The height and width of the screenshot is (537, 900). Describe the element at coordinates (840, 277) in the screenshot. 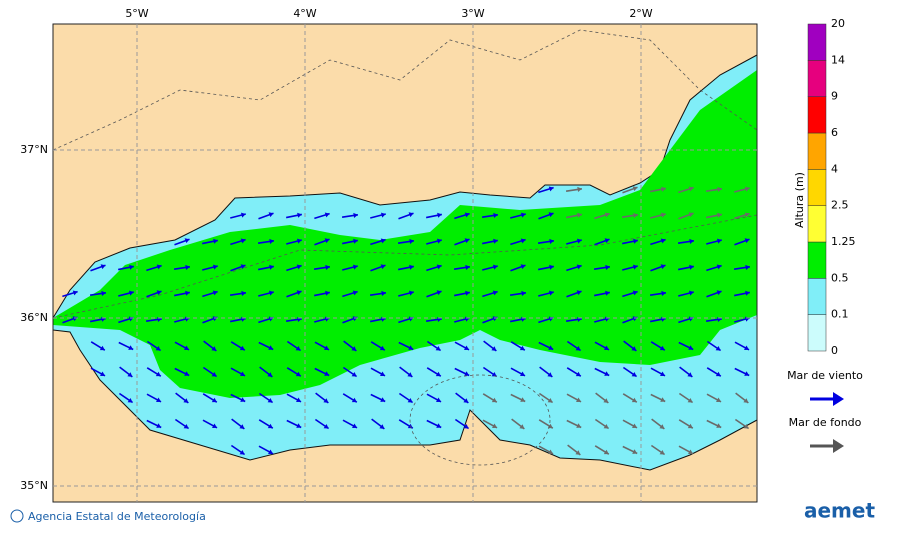

I see `colorbar-label: 0.5` at that location.